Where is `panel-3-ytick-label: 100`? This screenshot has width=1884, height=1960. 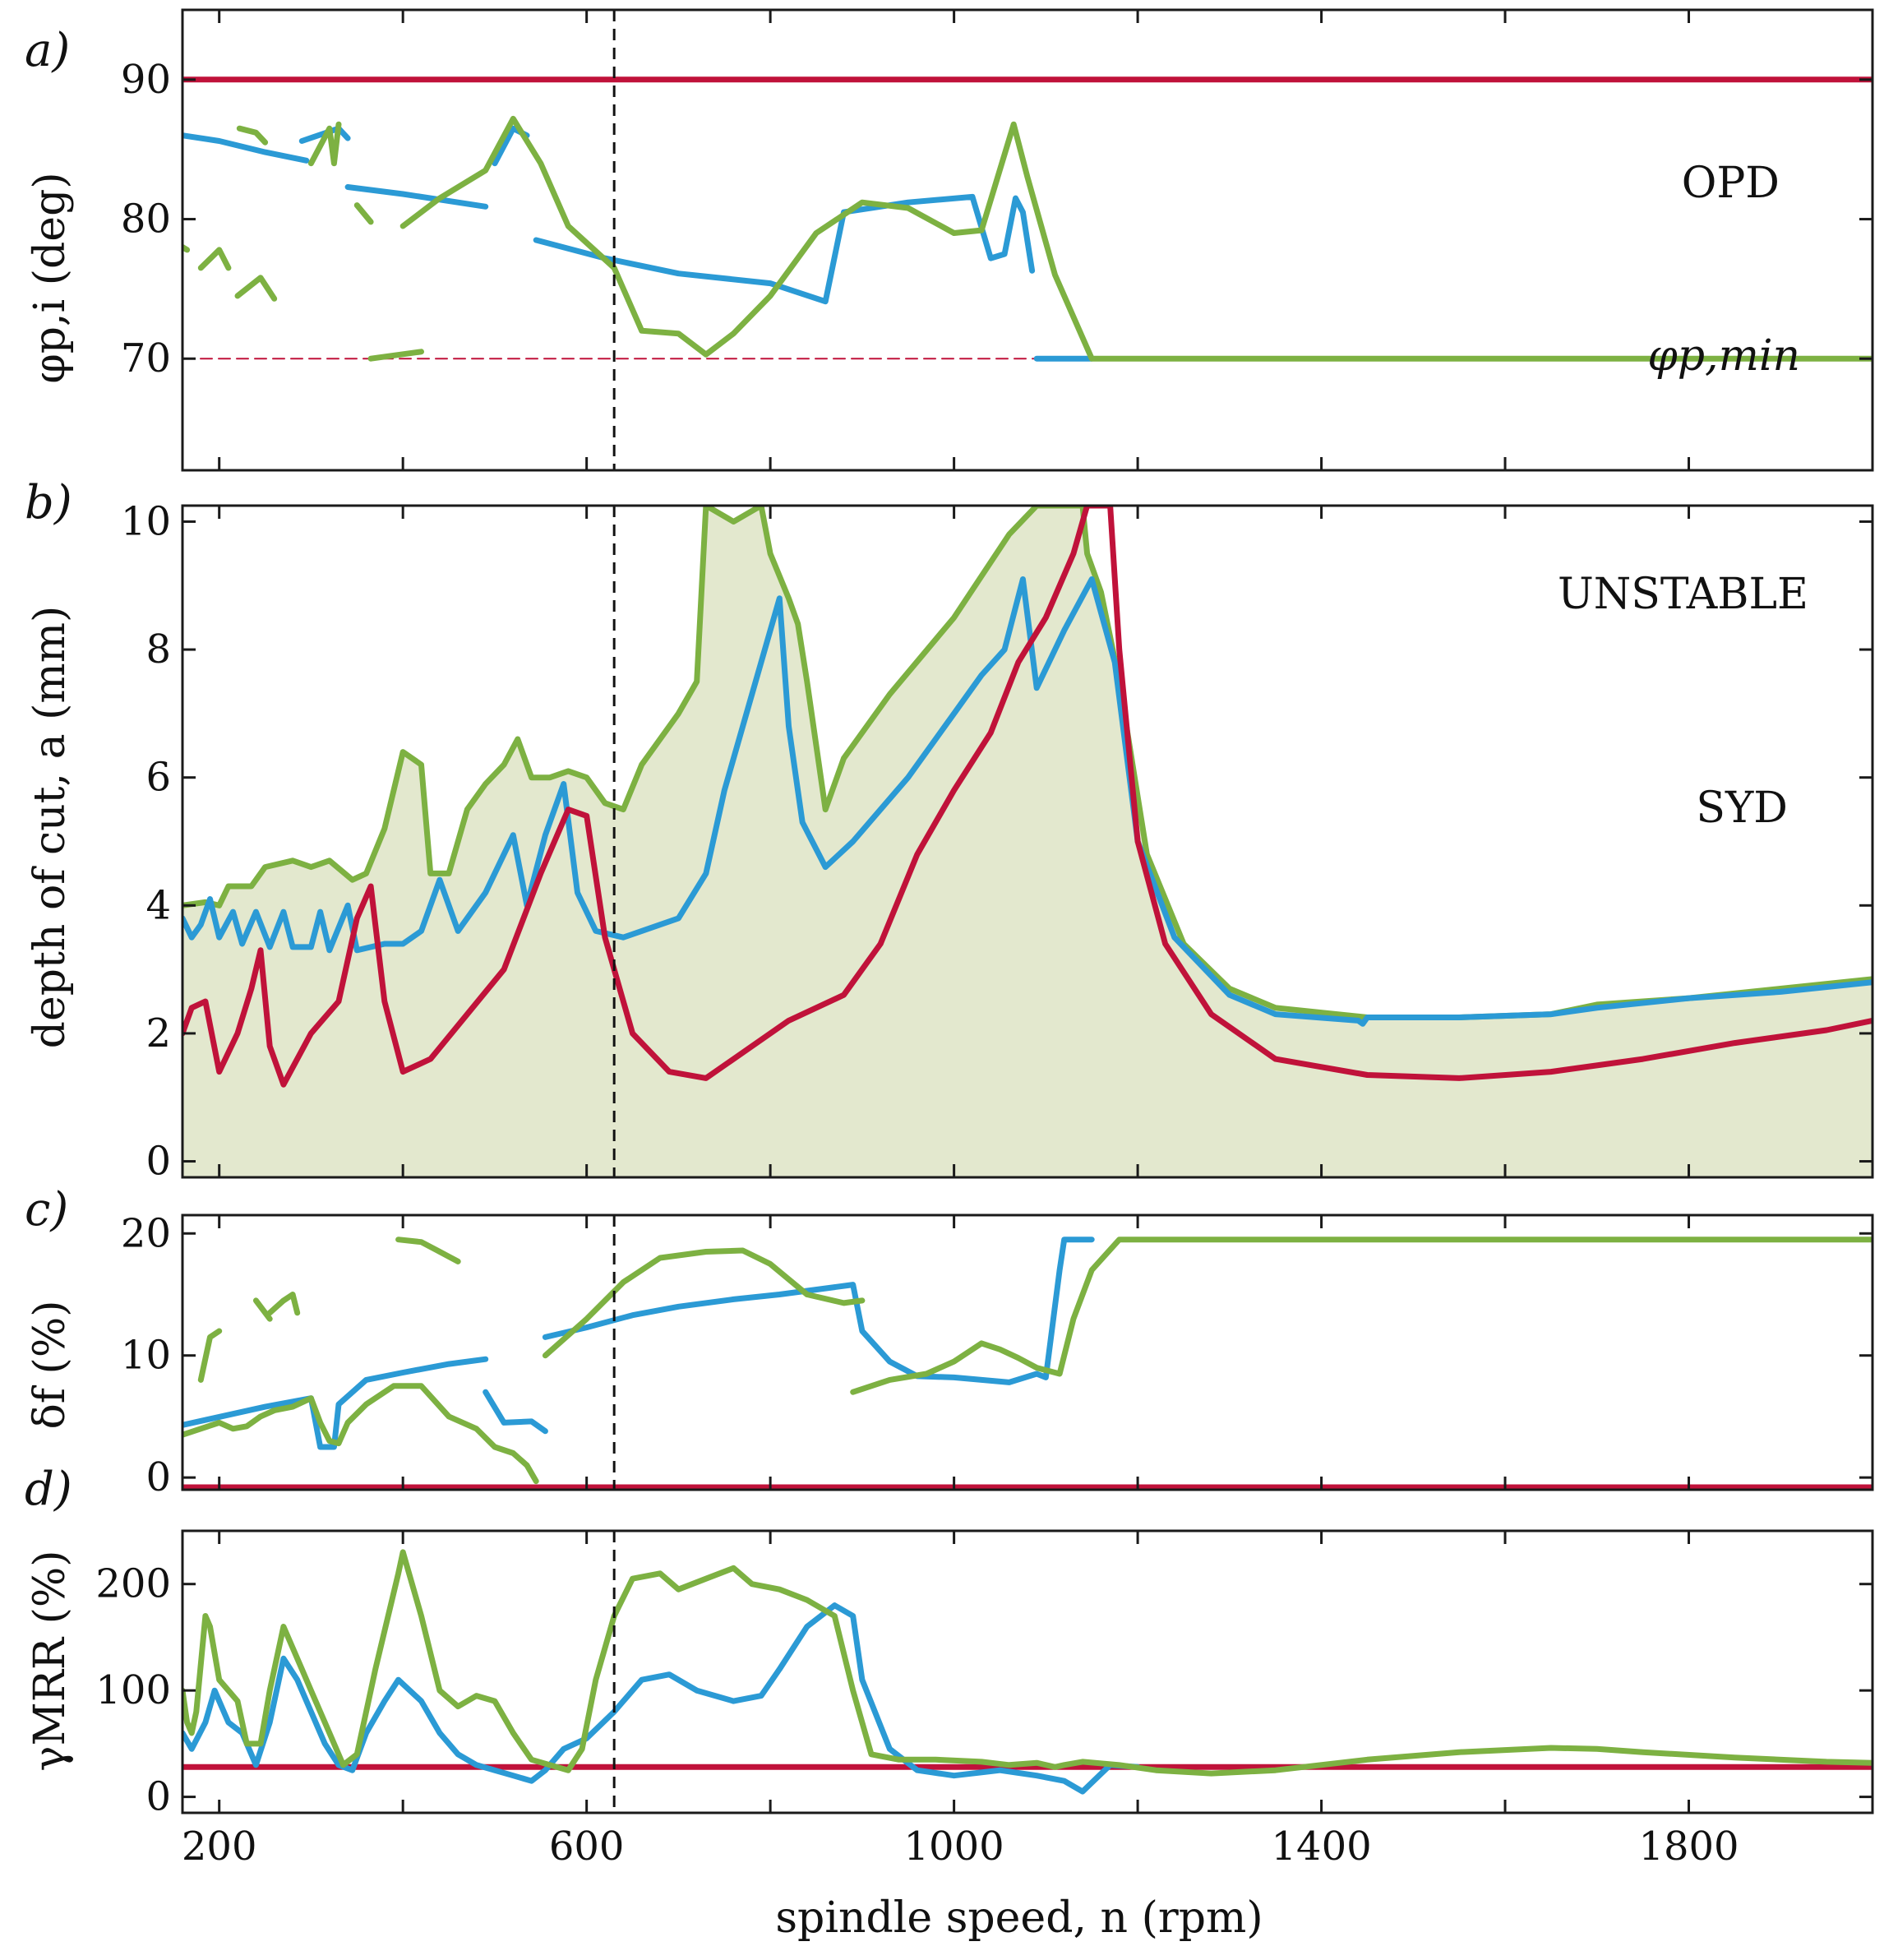
panel-3-ytick-label: 100 is located at coordinates (133, 1690).